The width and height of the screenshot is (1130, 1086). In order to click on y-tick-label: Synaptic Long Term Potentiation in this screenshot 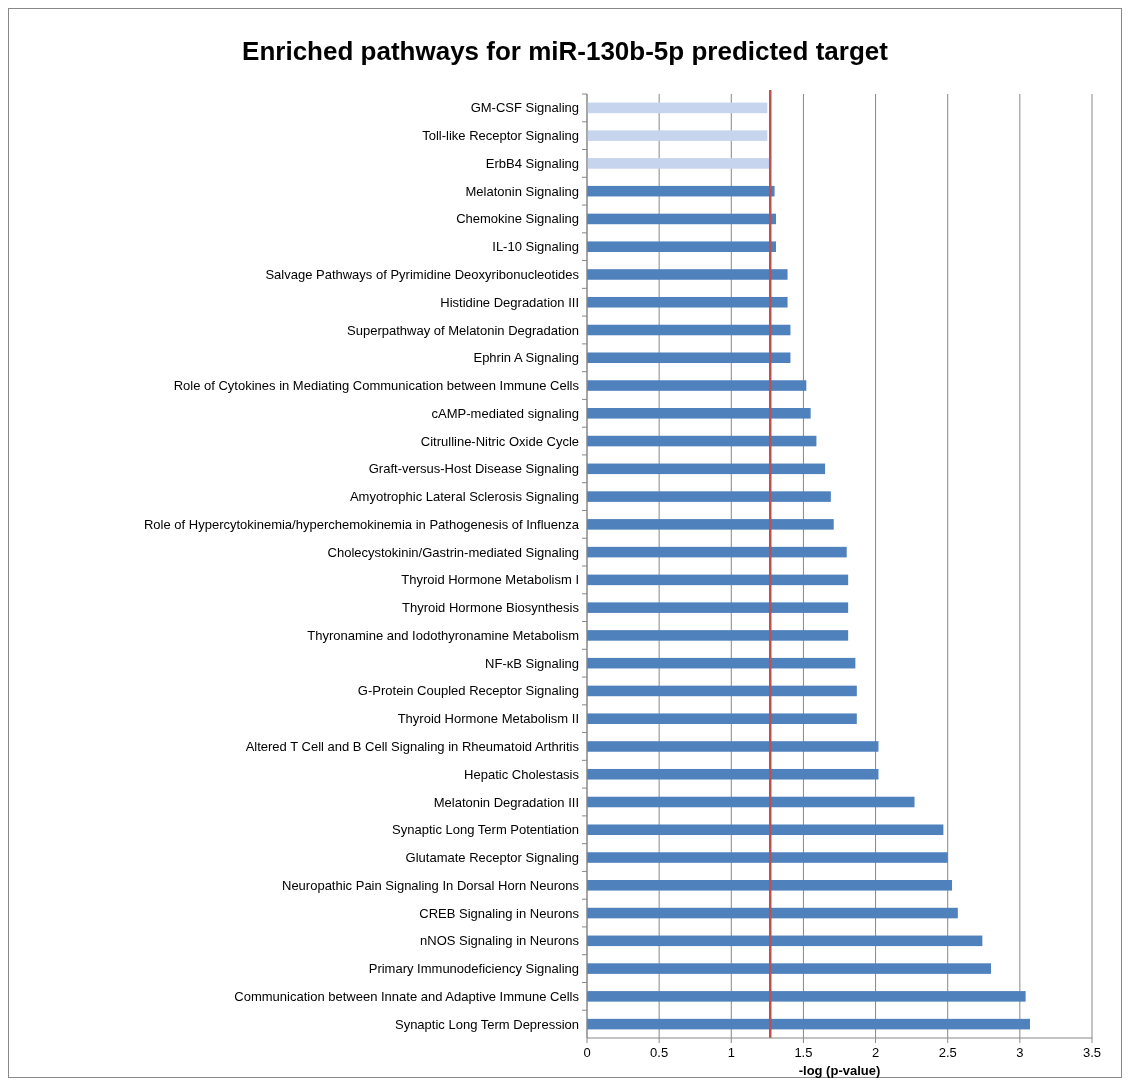, I will do `click(485, 830)`.